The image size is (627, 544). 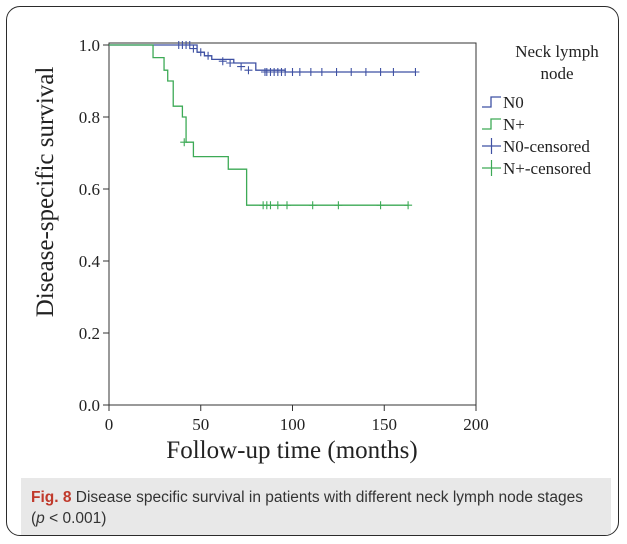 I want to click on y-axis-label: Disease-specific survival, so click(x=45, y=192).